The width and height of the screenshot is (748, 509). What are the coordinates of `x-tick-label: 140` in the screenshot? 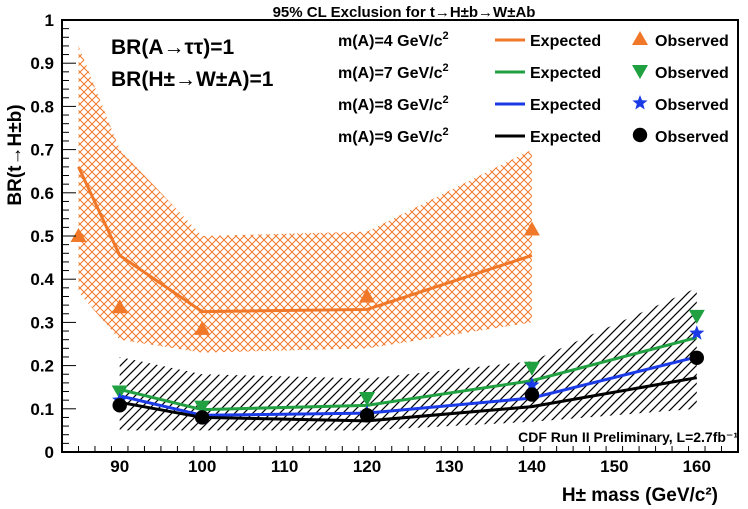 It's located at (532, 466).